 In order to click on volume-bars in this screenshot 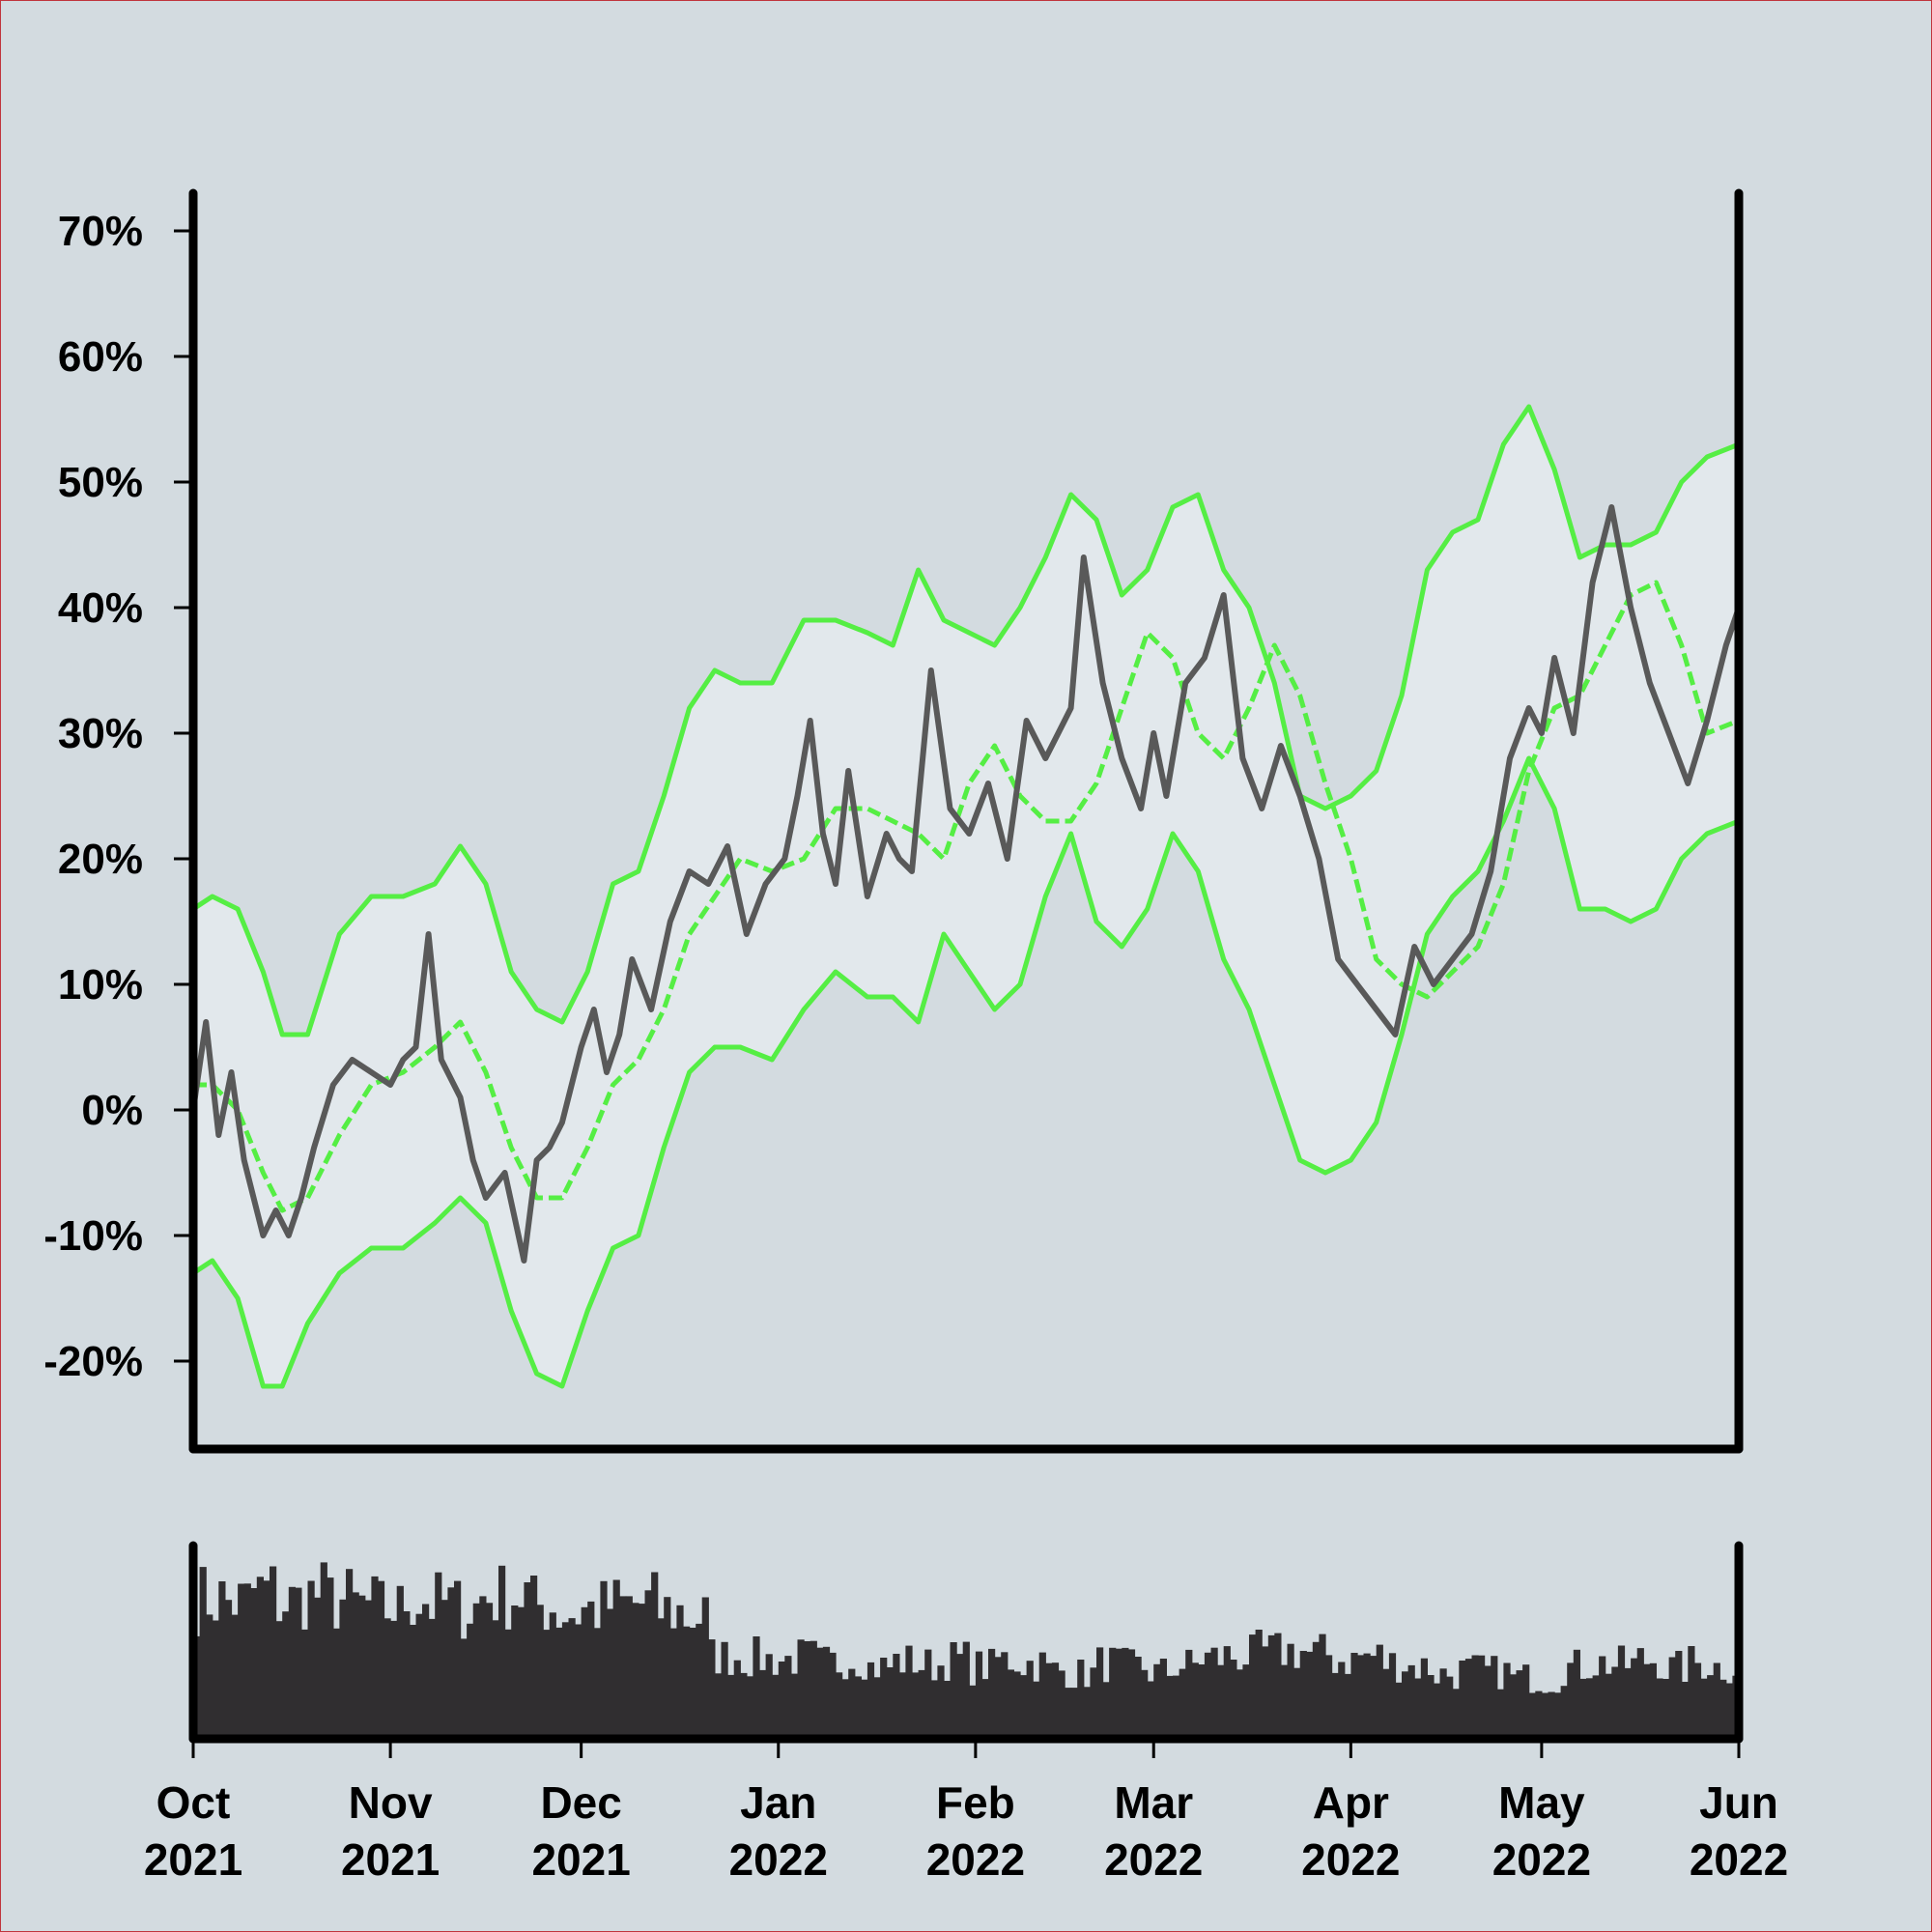, I will do `click(966, 1650)`.